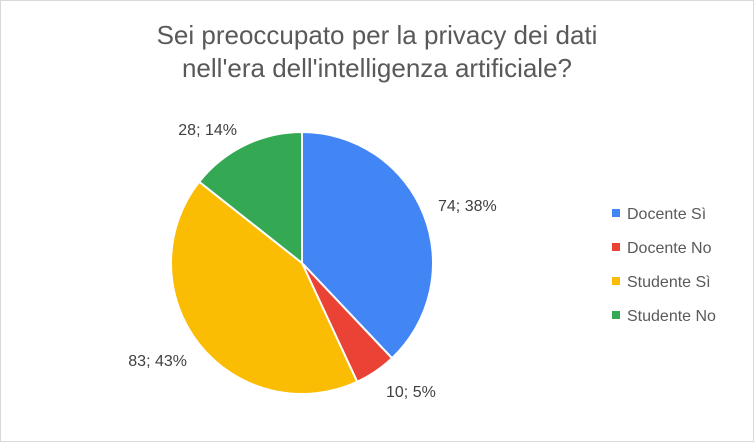 The height and width of the screenshot is (442, 754). I want to click on chart-title-line-1: Sei preoccupato per la privacy dei dati, so click(377, 35).